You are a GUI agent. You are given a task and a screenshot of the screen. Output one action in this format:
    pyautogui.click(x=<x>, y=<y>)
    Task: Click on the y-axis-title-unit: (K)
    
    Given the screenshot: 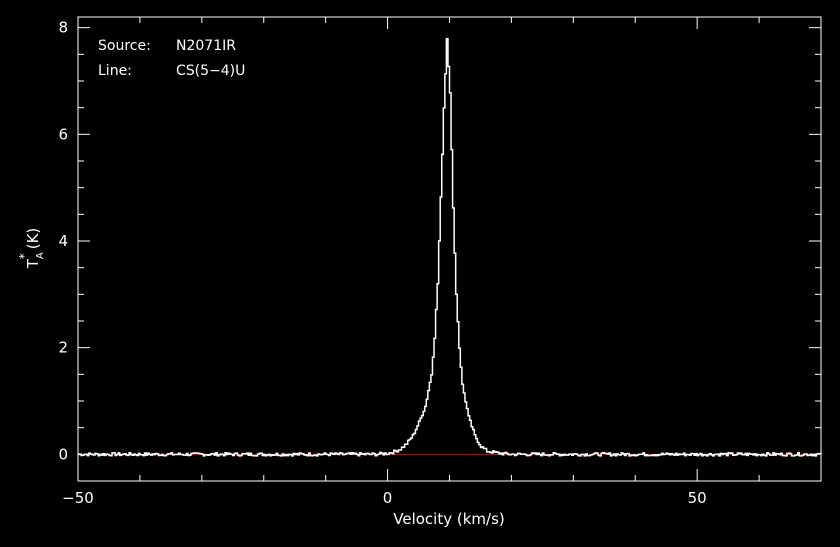 What is the action you would take?
    pyautogui.click(x=33, y=239)
    